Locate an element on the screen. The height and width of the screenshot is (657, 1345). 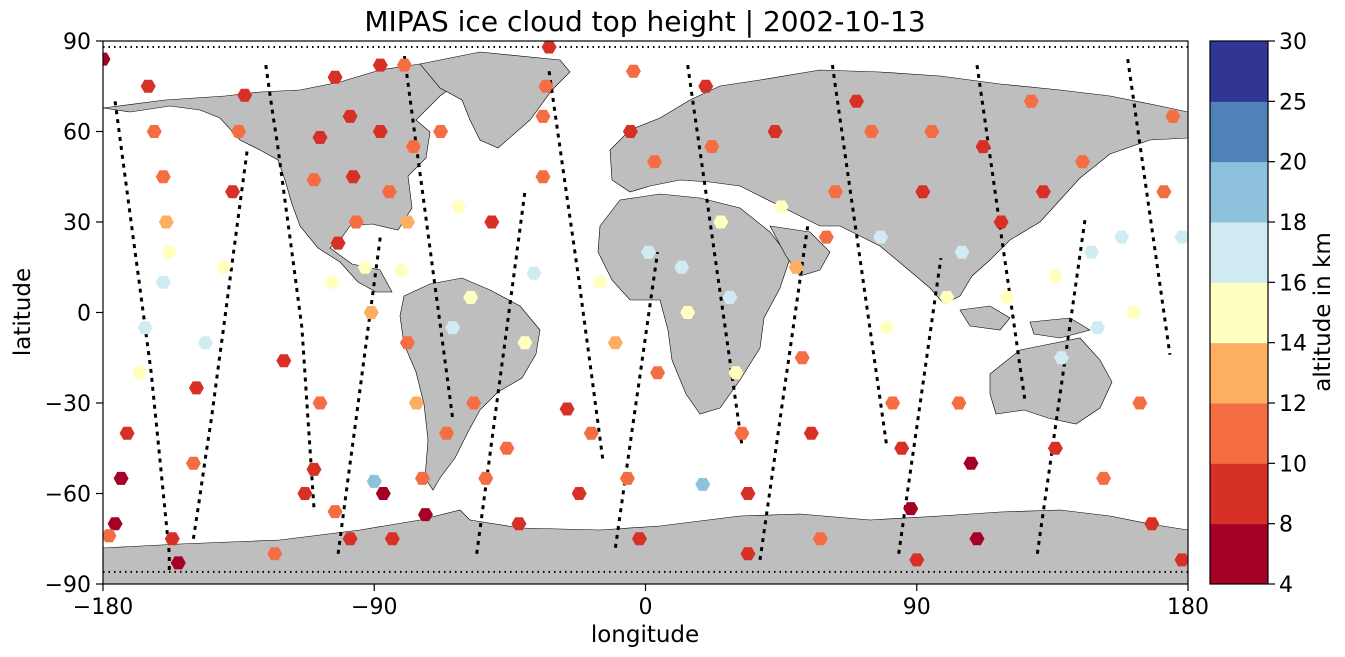
colorbar-tick-label: 10 is located at coordinates (1293, 464).